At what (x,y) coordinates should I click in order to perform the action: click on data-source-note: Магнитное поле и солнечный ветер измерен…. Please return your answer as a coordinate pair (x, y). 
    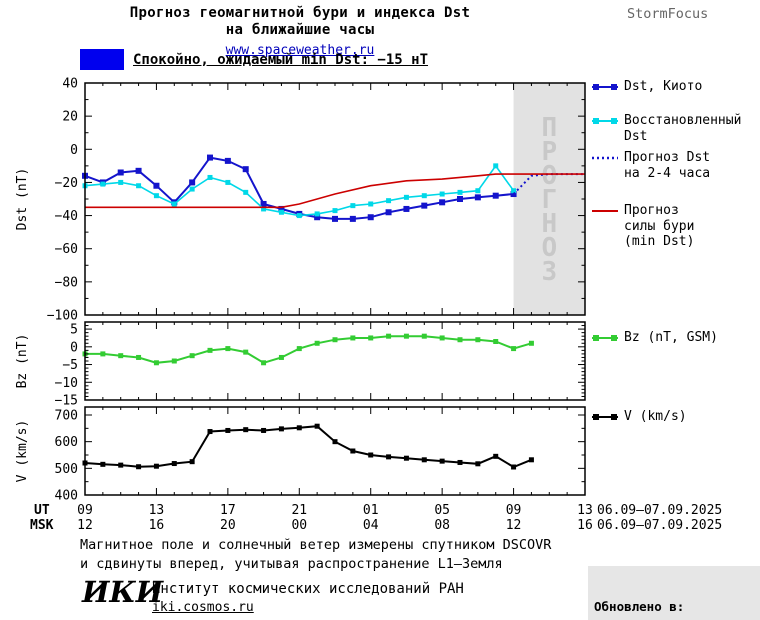
    Looking at the image, I should click on (315, 555).